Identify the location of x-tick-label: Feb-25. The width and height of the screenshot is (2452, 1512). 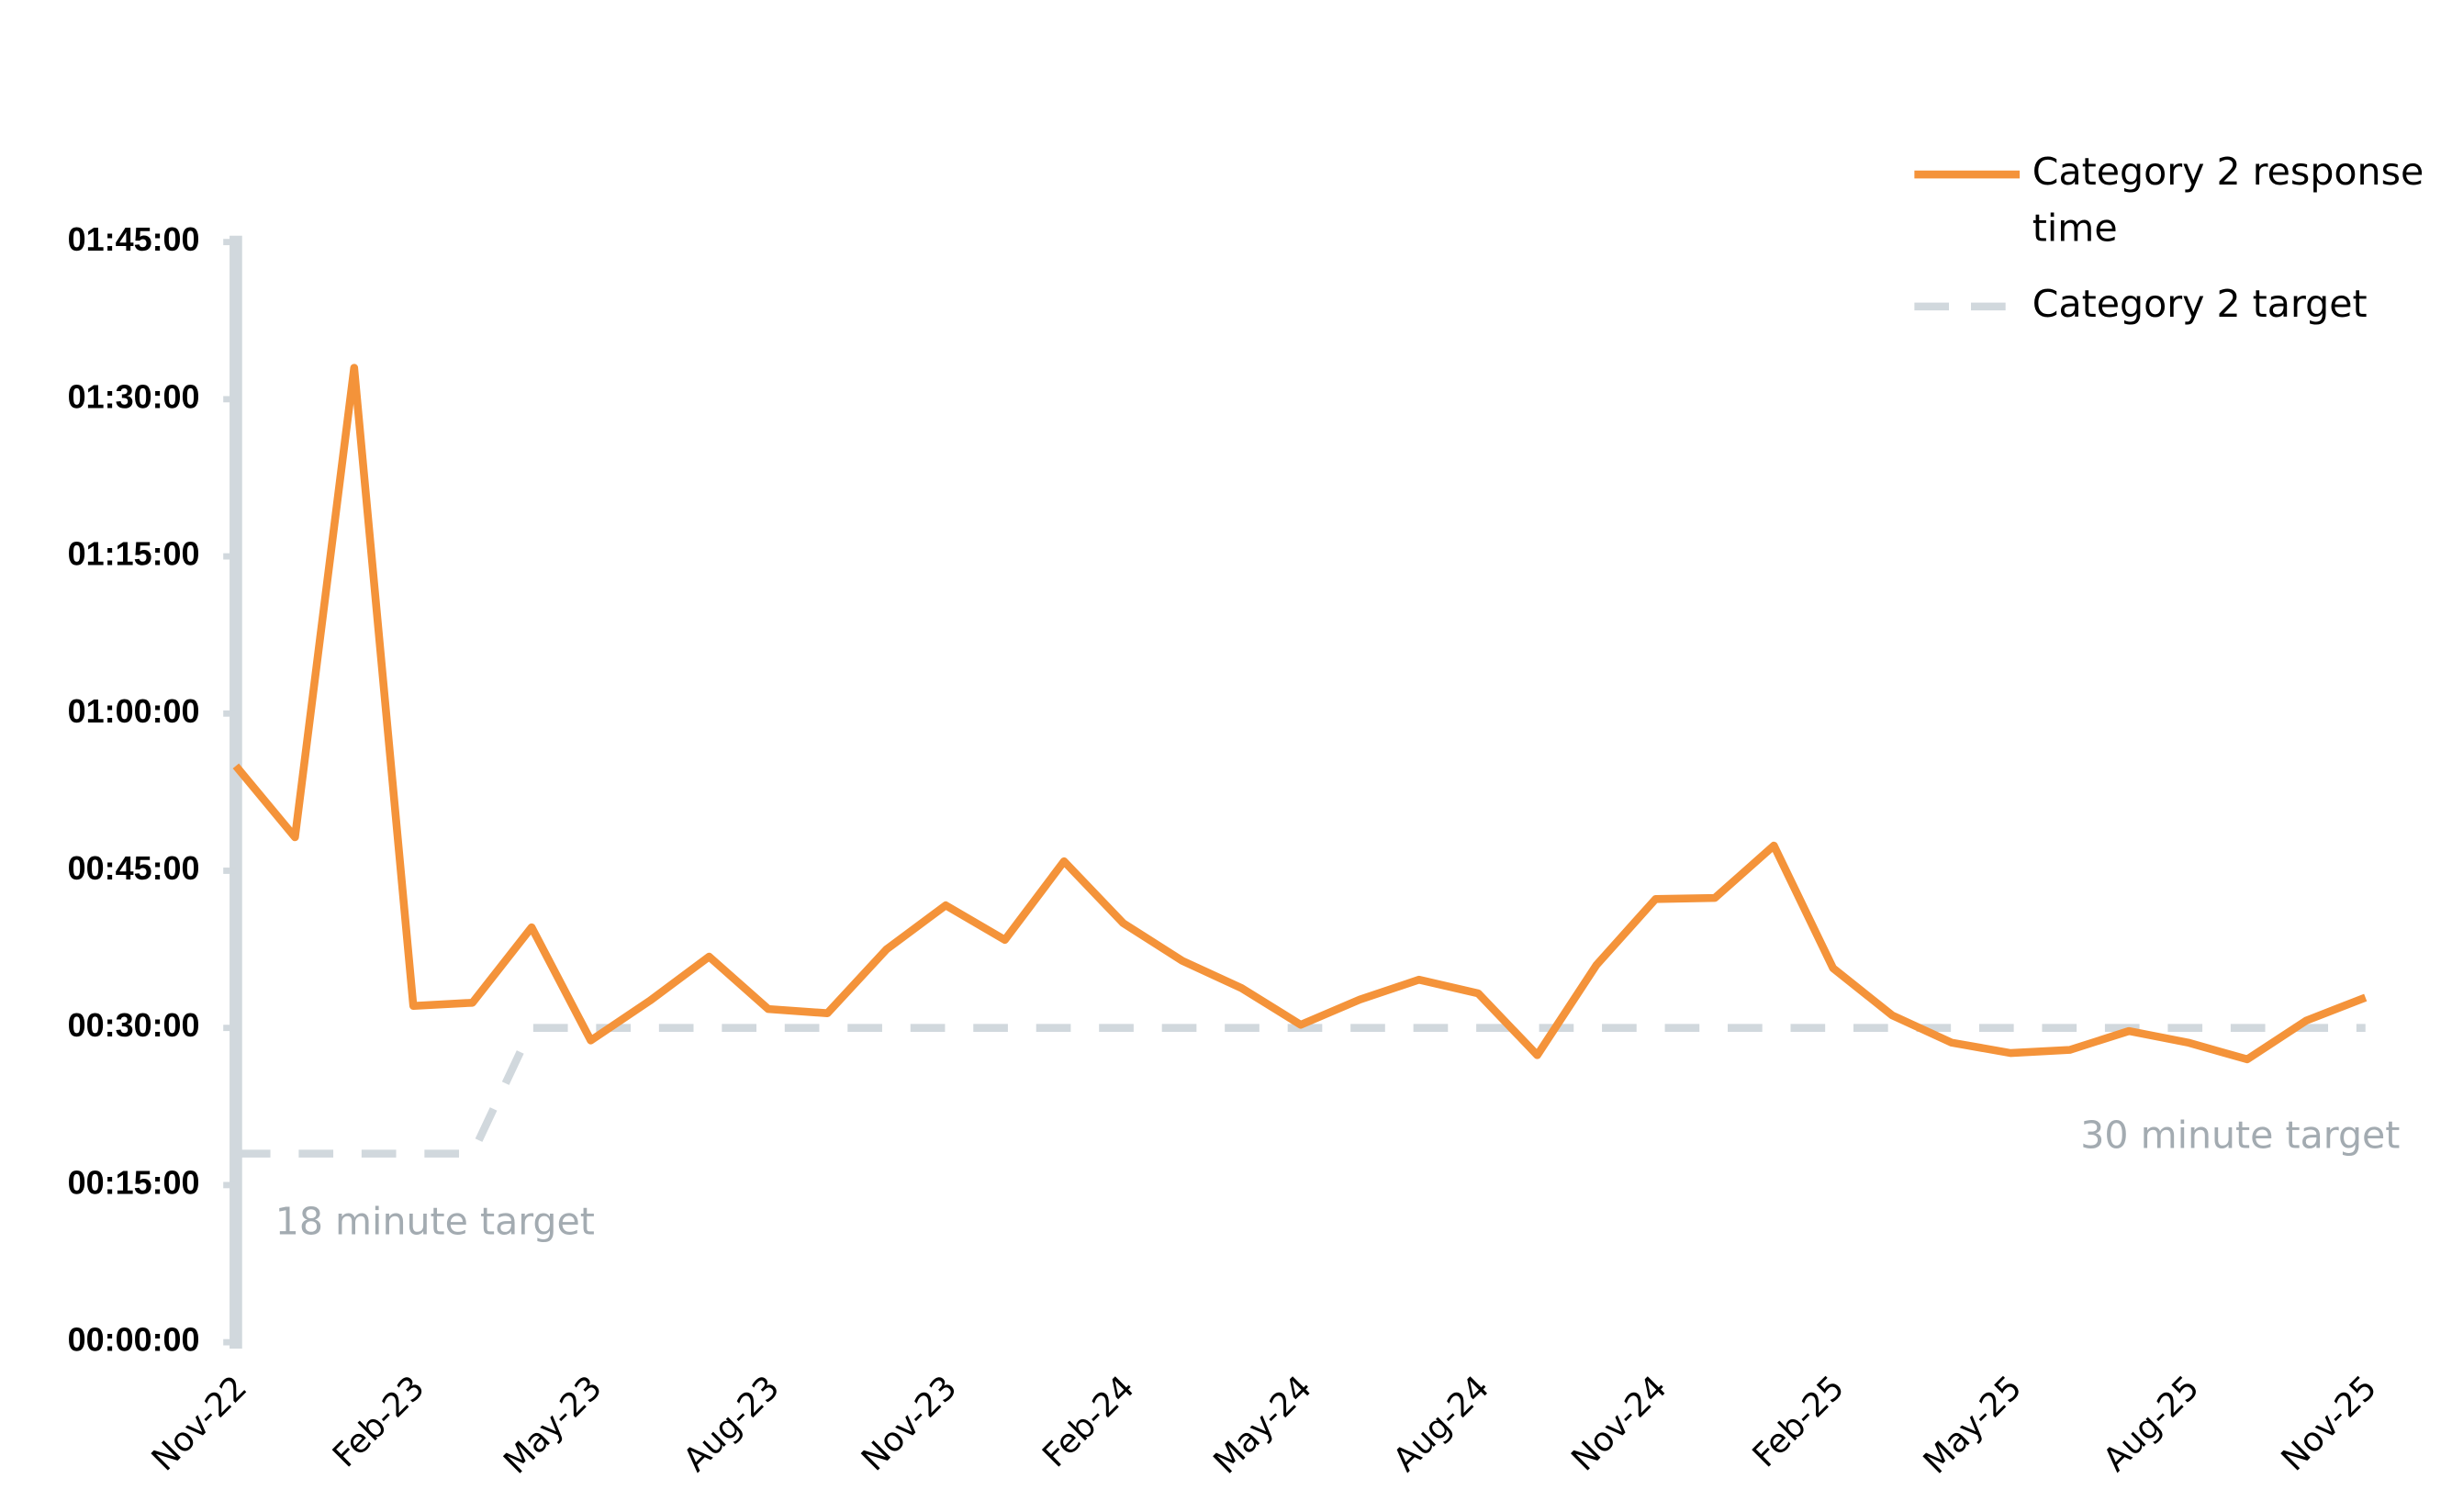
(1799, 1421).